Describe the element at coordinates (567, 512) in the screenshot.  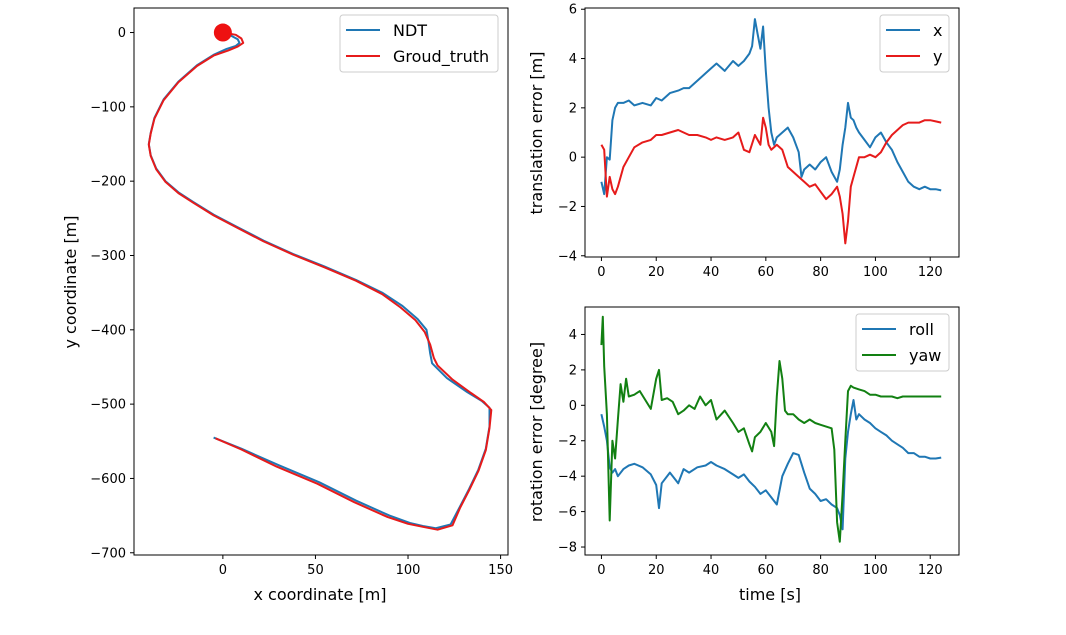
I see `y-tick-label: −6` at that location.